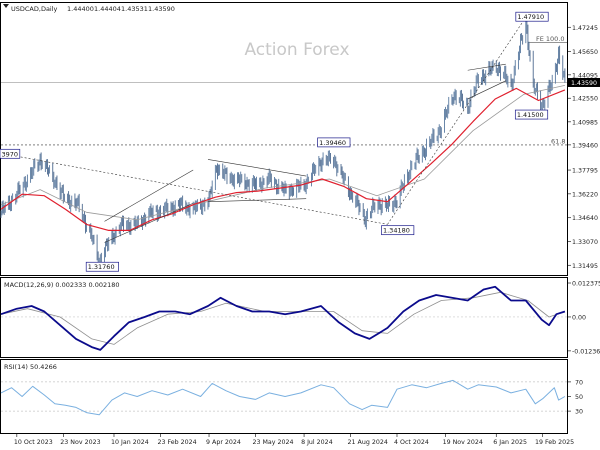 The image size is (600, 450). Describe the element at coordinates (463, 442) in the screenshot. I see `time-axis-label: 19 Nov 2024` at that location.